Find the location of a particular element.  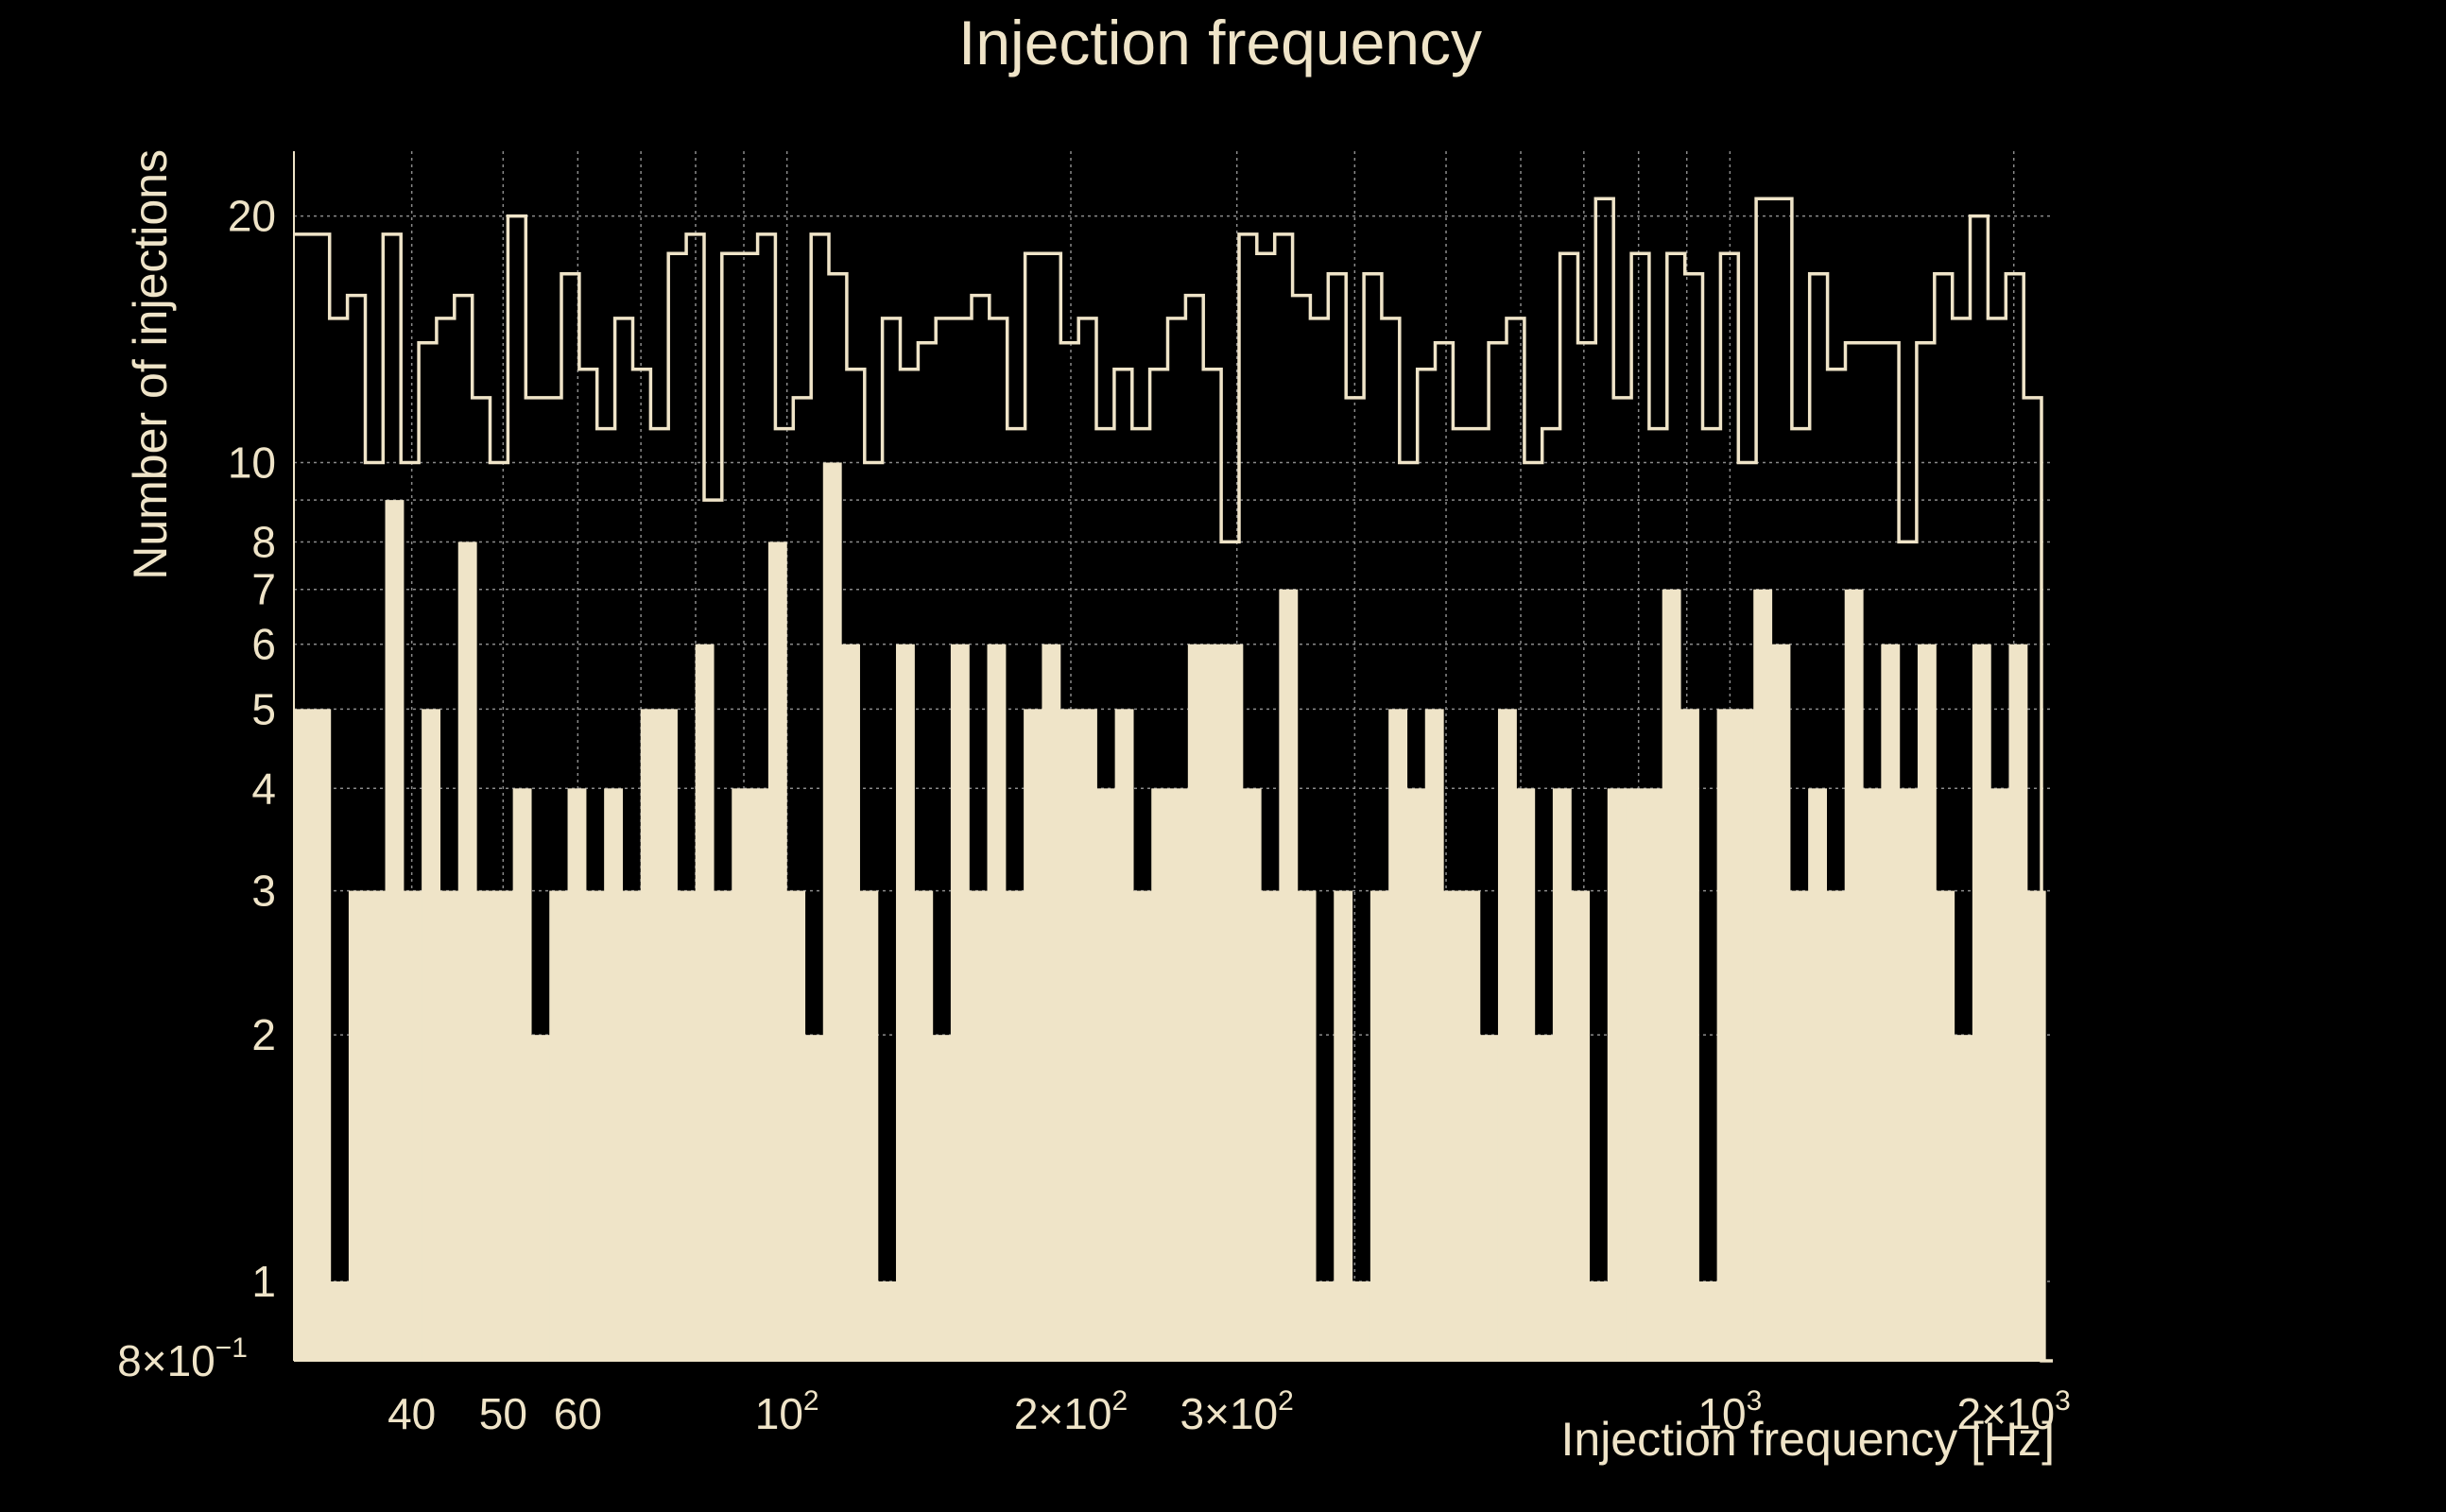

y-tick-label: 7 is located at coordinates (263, 589).